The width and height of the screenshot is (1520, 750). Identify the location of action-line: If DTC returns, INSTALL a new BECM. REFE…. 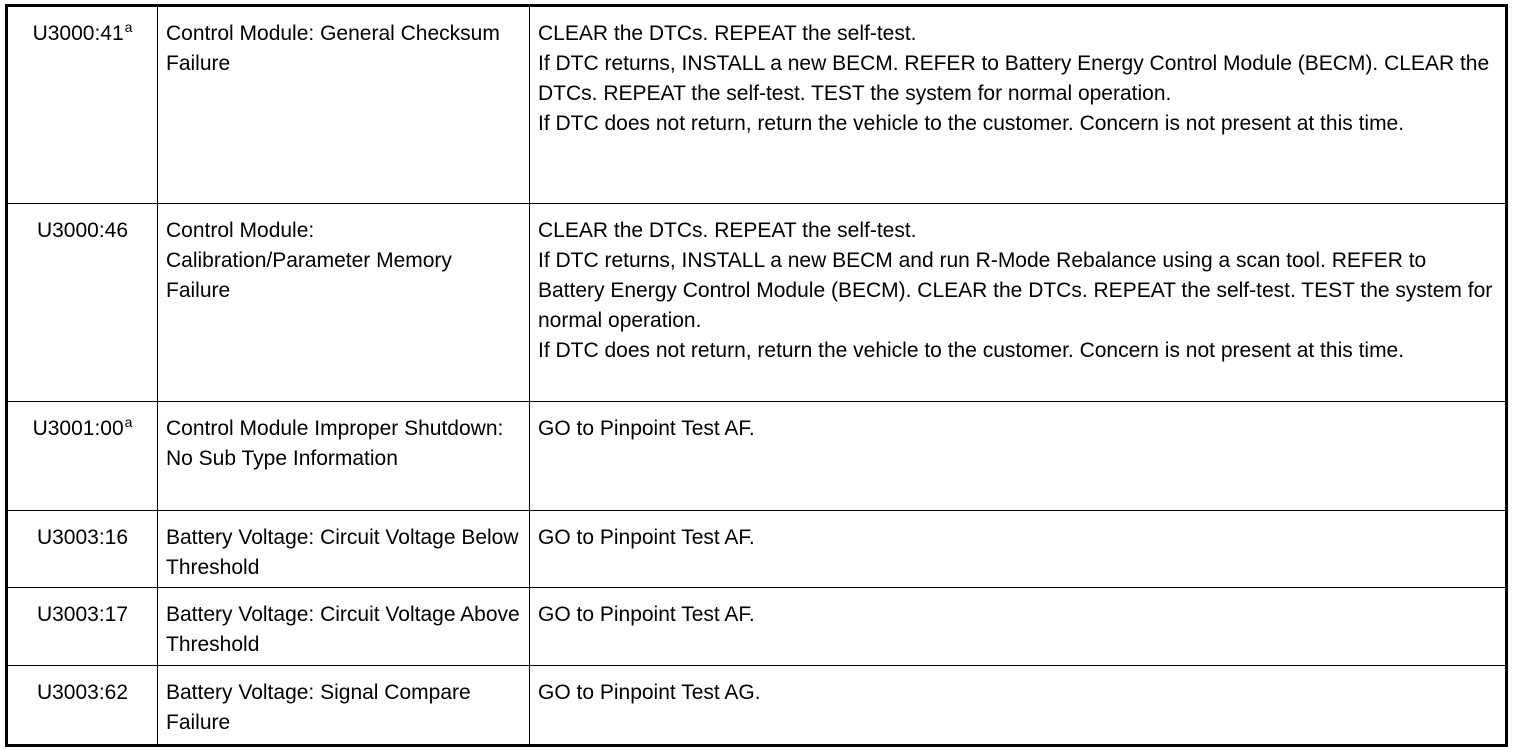
(1014, 78).